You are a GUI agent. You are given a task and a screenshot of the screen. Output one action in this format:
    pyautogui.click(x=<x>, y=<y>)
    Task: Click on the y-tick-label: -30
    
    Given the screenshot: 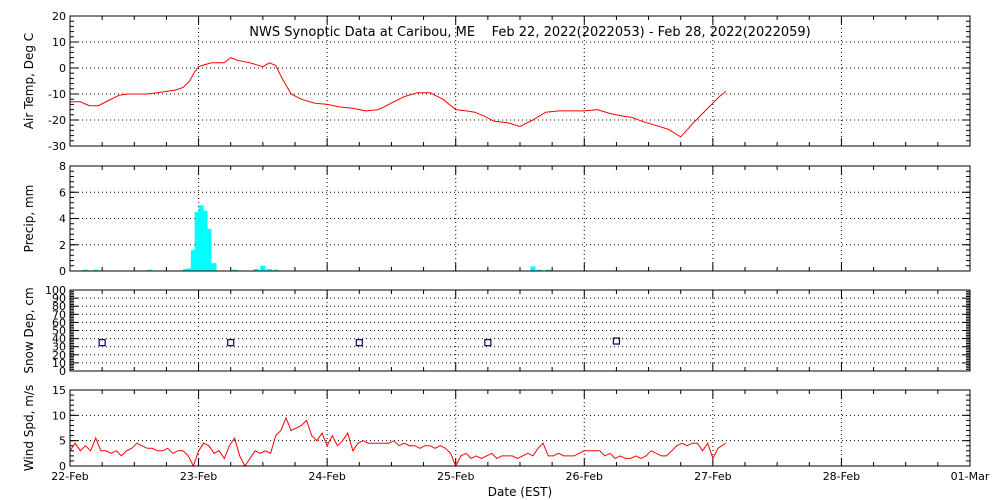 What is the action you would take?
    pyautogui.click(x=57, y=146)
    